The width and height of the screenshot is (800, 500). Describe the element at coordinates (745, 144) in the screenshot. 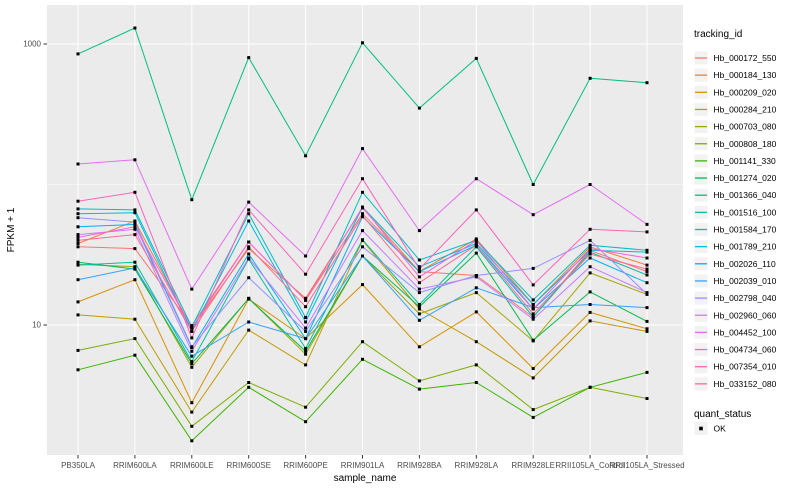

I see `legend-label: Hb_000808_180` at that location.